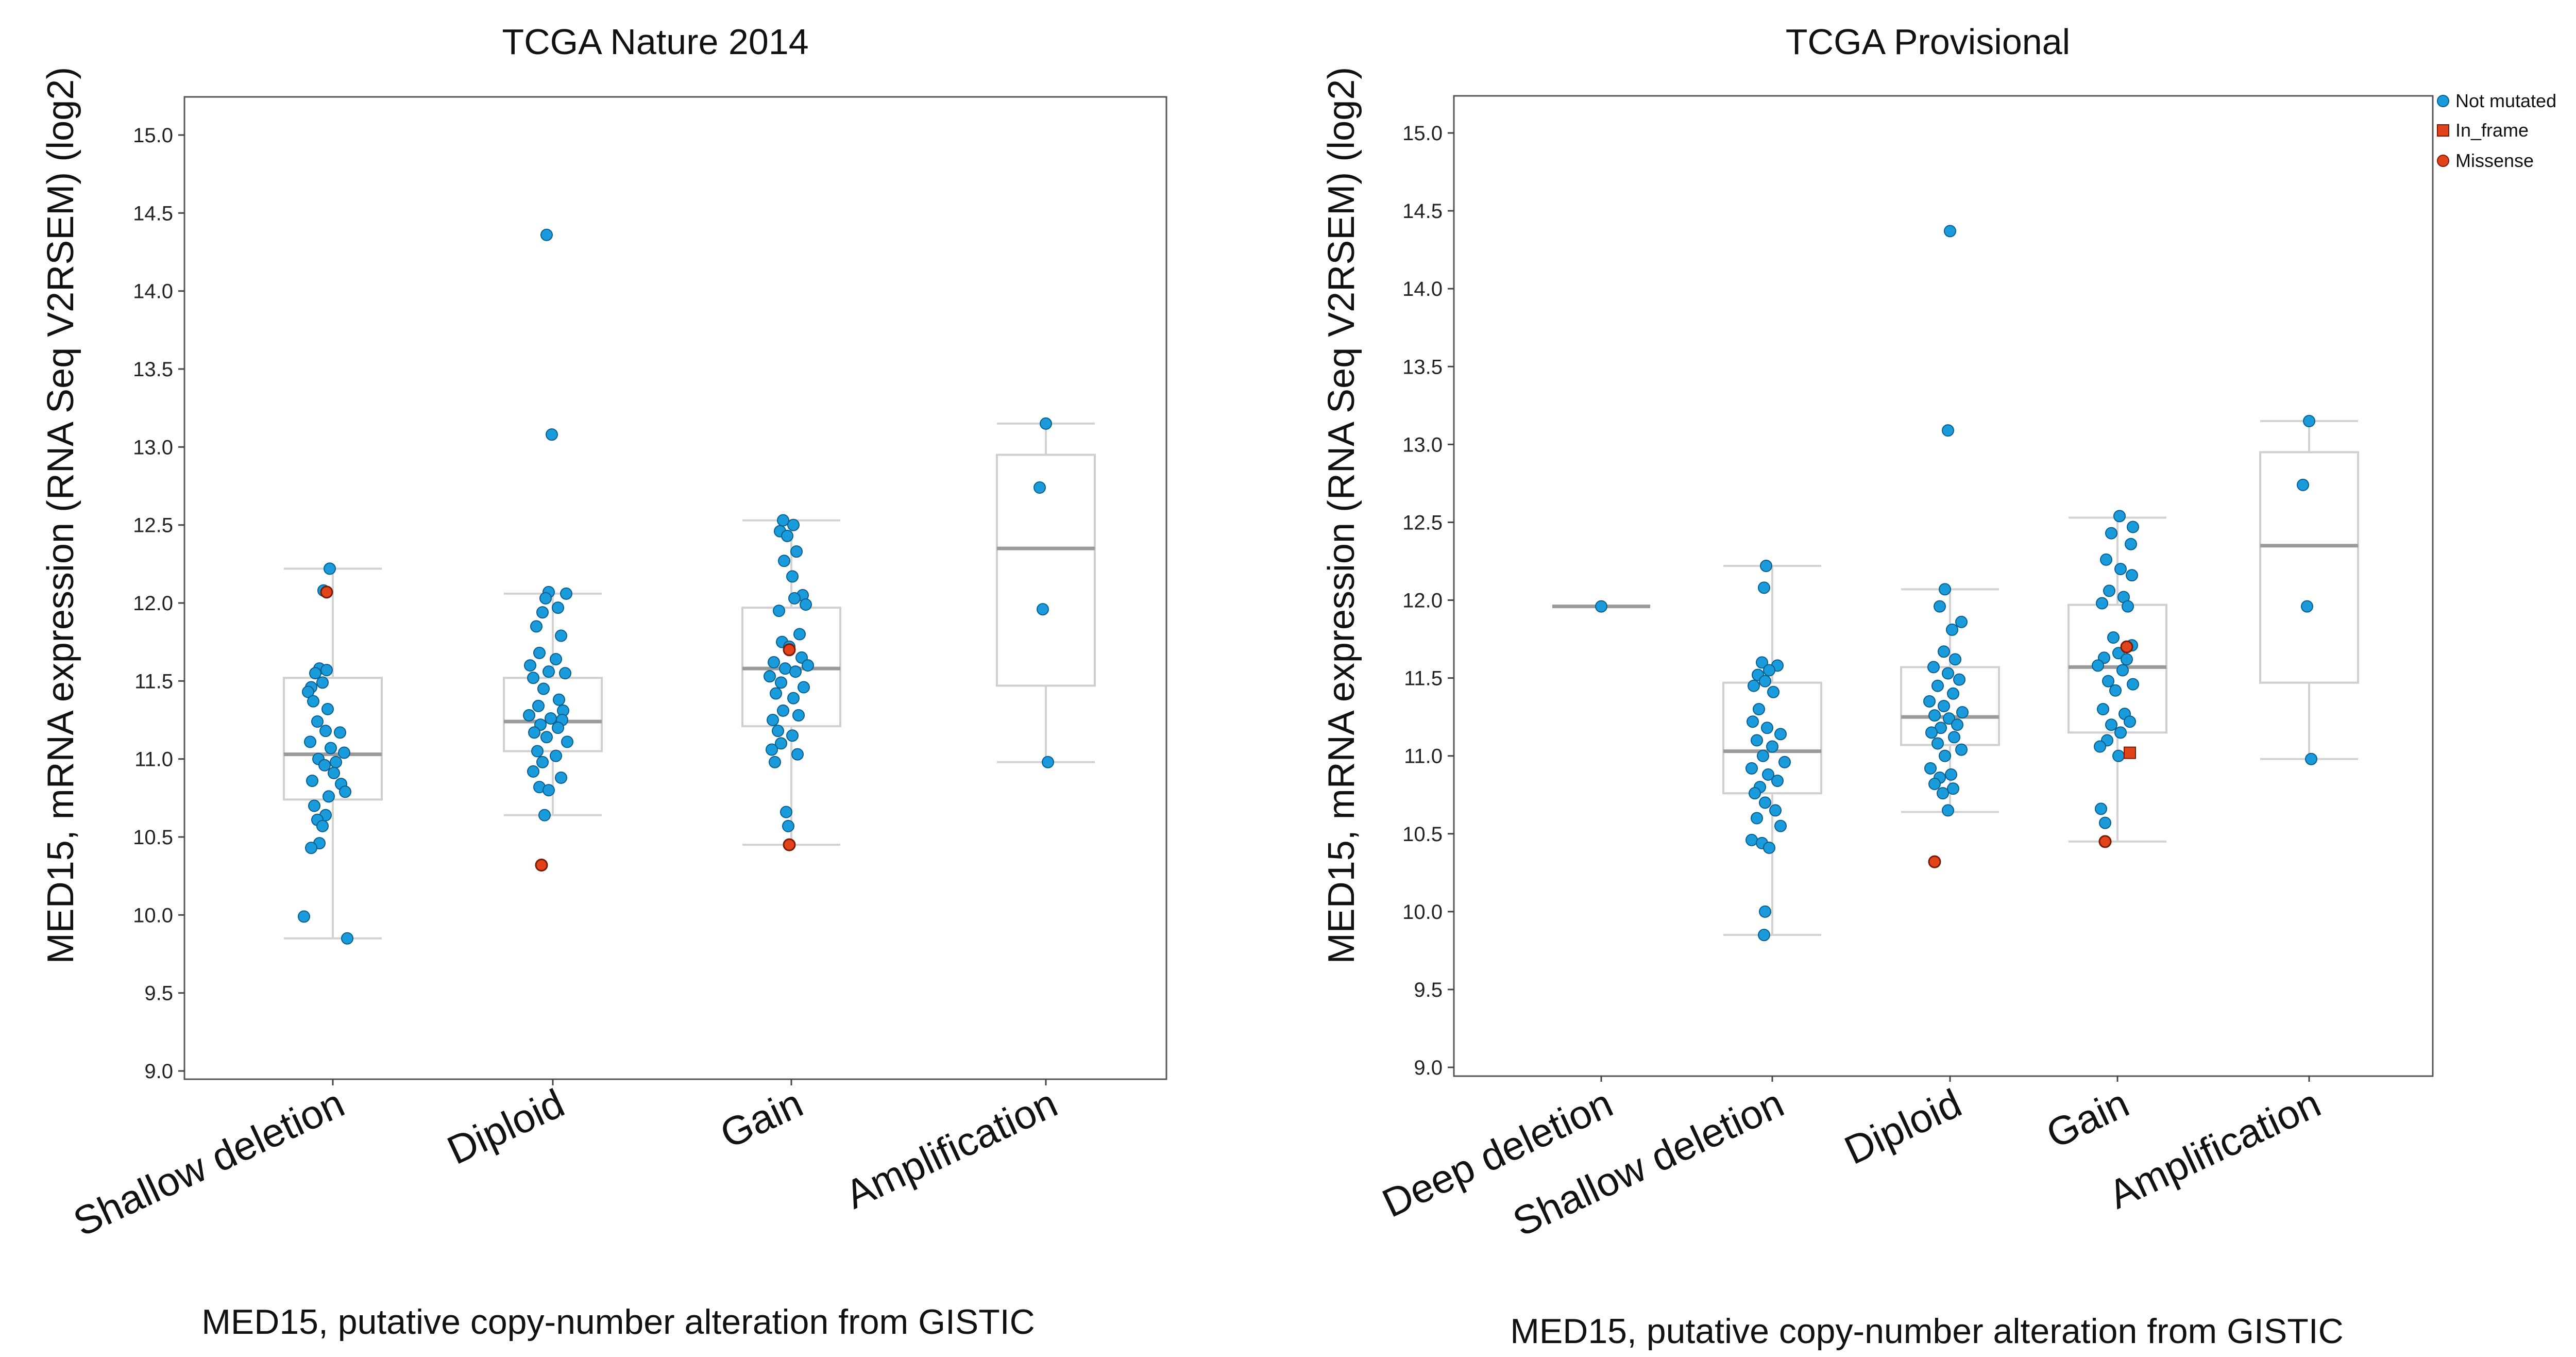 This screenshot has height=1357, width=2576. What do you see at coordinates (333, 739) in the screenshot?
I see `box-iqr` at bounding box center [333, 739].